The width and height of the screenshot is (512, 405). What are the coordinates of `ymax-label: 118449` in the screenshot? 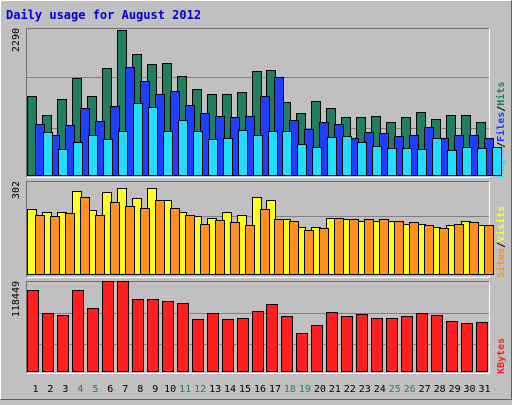 It's located at (16, 299).